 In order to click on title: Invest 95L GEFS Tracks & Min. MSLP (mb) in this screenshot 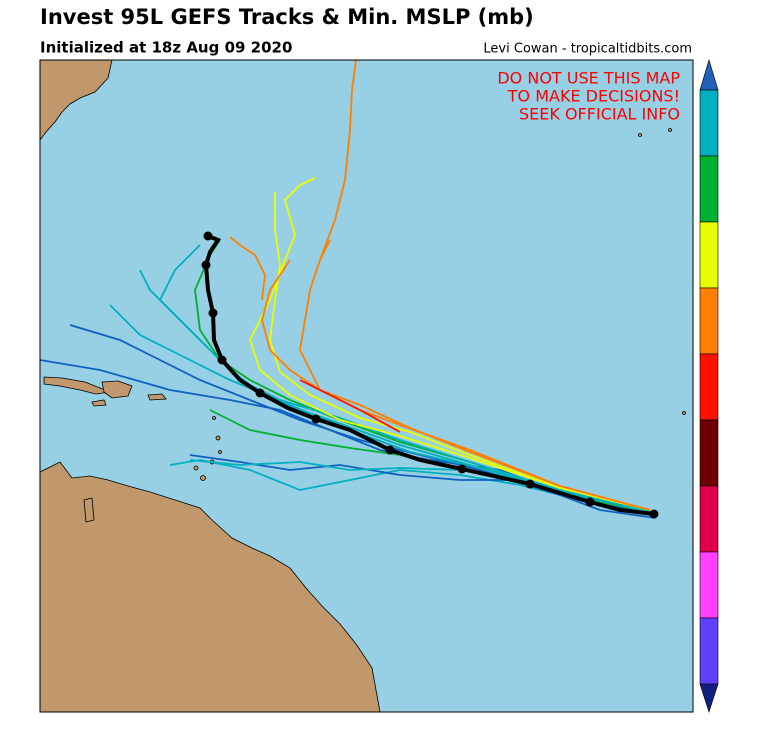, I will do `click(287, 17)`.